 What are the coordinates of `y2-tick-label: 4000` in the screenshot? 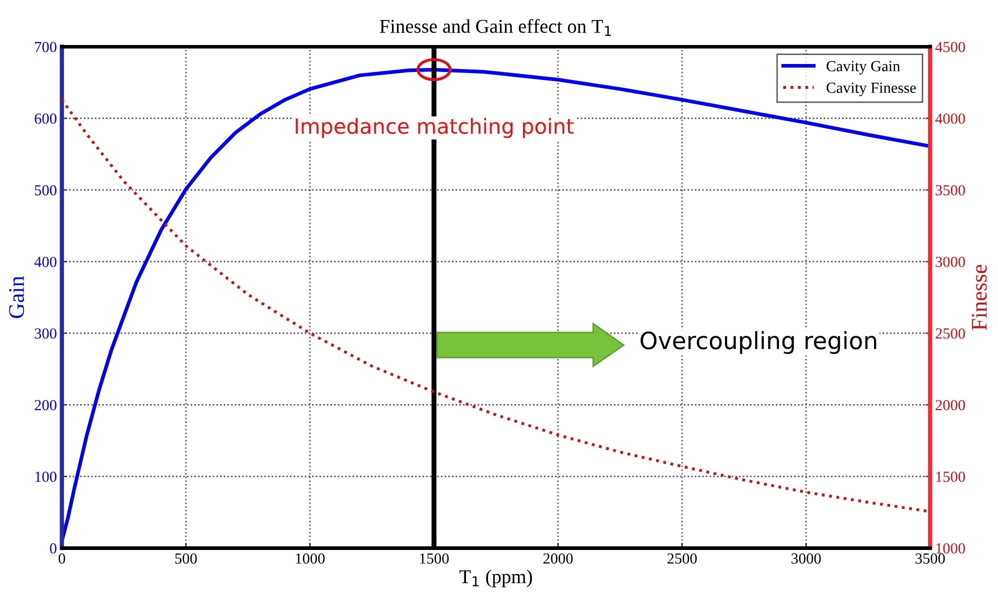 It's located at (950, 118).